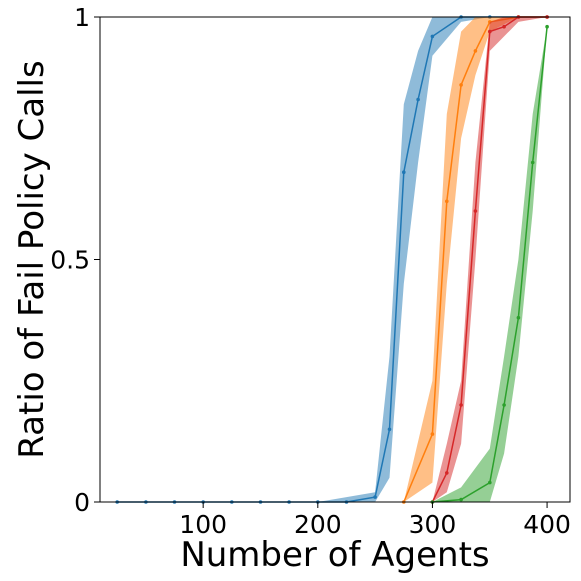  Describe the element at coordinates (82, 502) in the screenshot. I see `y-tick-label: 0` at that location.